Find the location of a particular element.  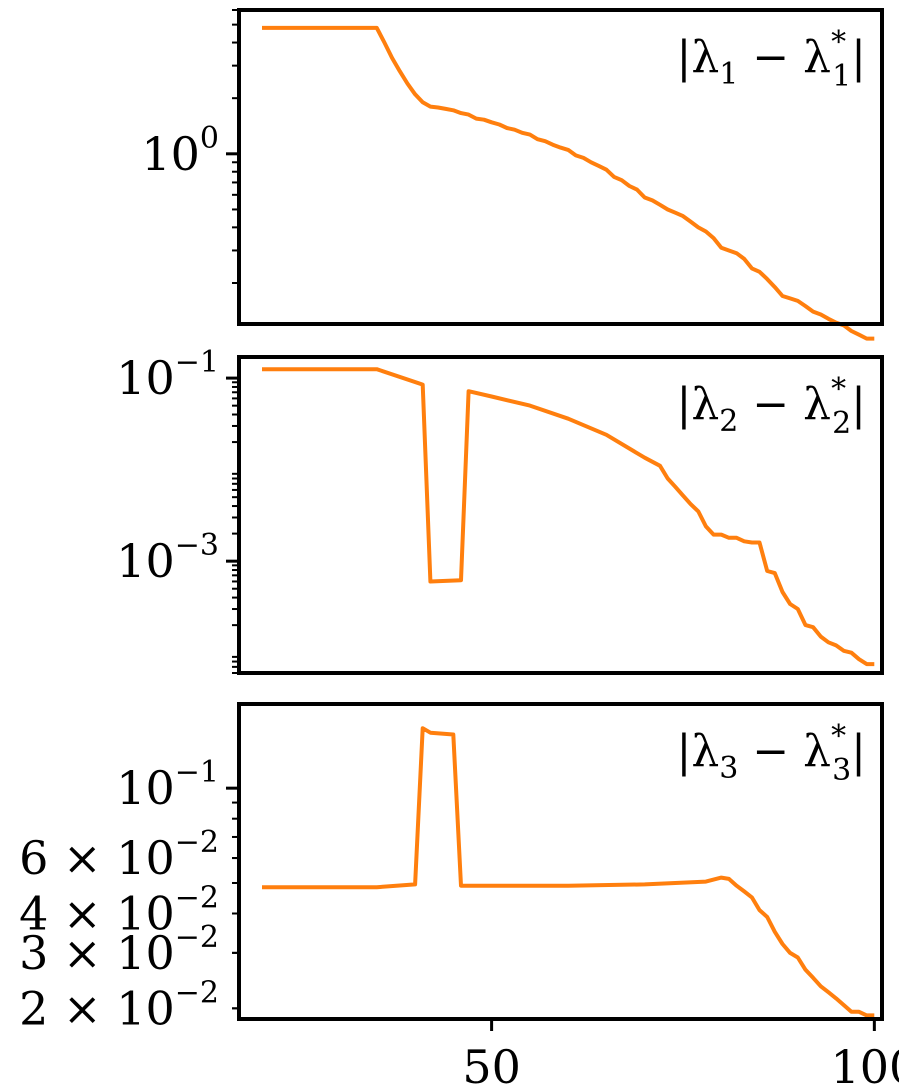

x-tick-label: 100 is located at coordinates (864, 1065).